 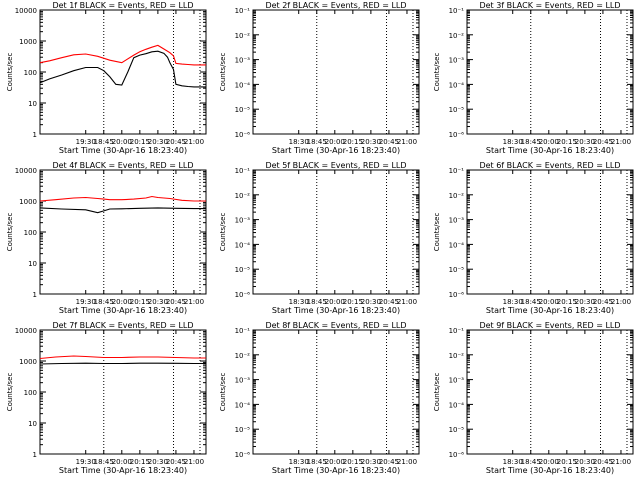 I want to click on x-tick-label: 19:30, so click(x=86, y=462).